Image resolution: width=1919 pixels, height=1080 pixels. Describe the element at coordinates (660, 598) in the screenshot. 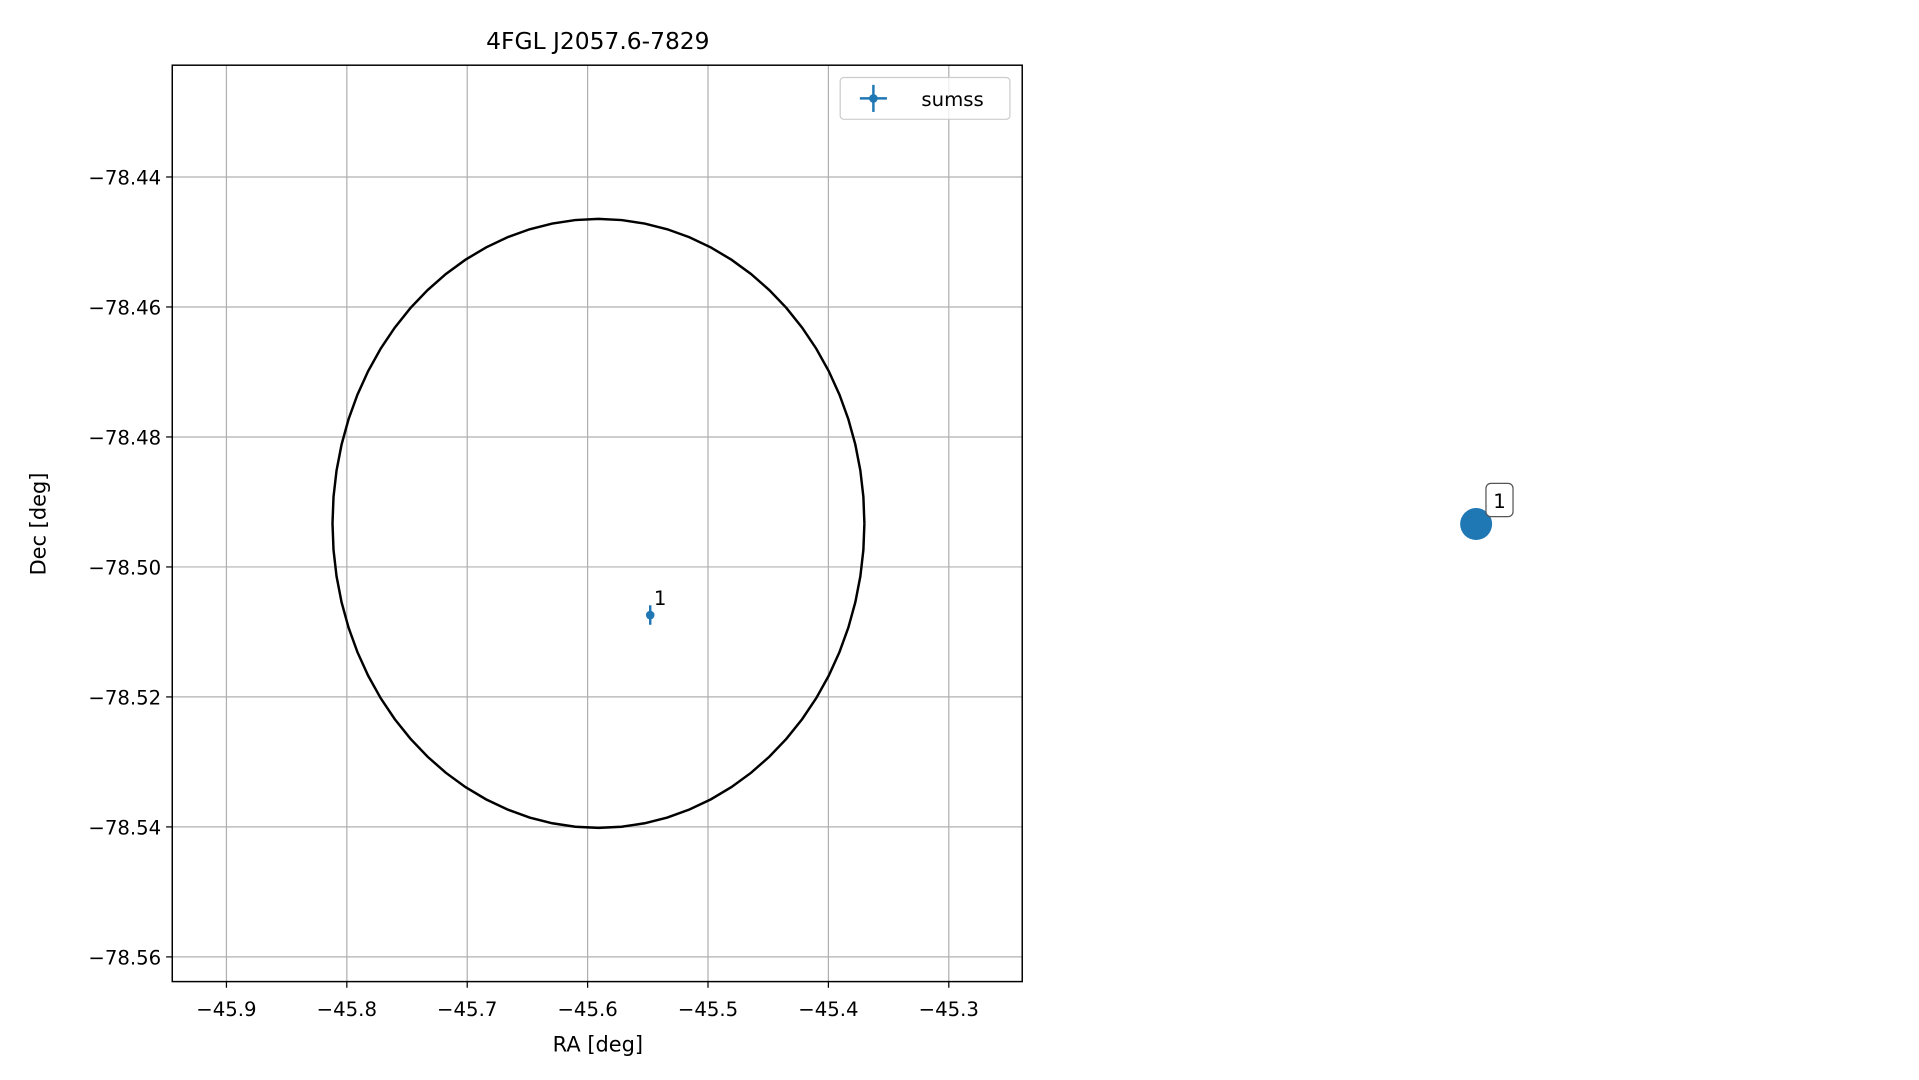

I see `point-label: 1` at that location.